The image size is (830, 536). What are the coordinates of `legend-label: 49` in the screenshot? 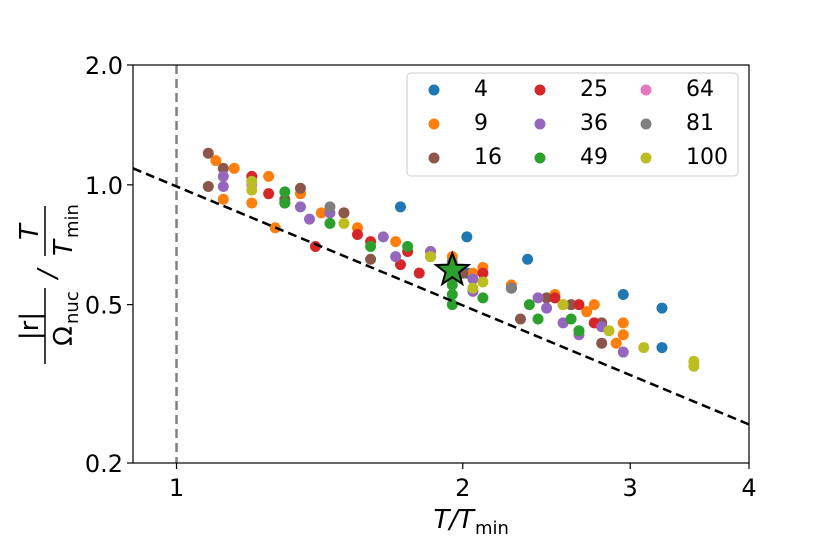 It's located at (594, 157).